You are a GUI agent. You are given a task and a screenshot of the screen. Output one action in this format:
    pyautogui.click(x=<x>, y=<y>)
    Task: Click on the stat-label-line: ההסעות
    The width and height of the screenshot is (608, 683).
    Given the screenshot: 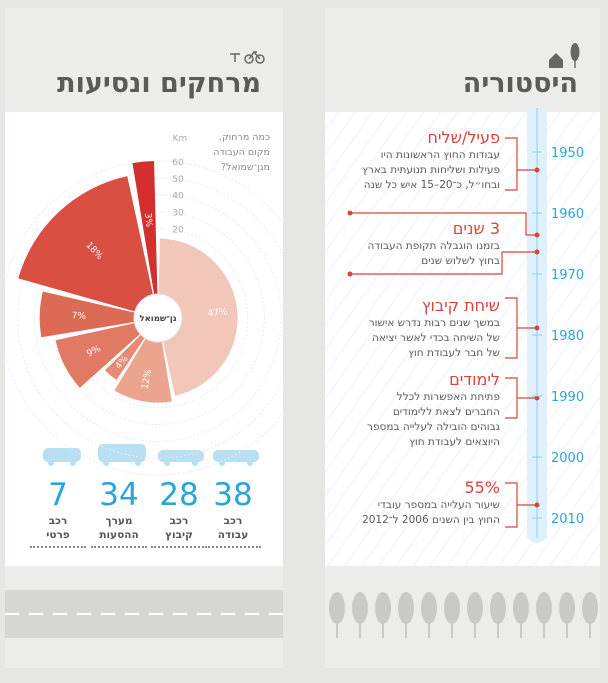 What is the action you would take?
    pyautogui.click(x=119, y=535)
    